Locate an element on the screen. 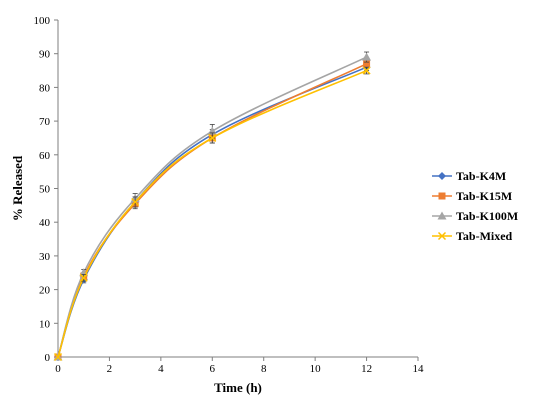 The width and height of the screenshot is (550, 406). x-tick-label: 6 is located at coordinates (213, 369).